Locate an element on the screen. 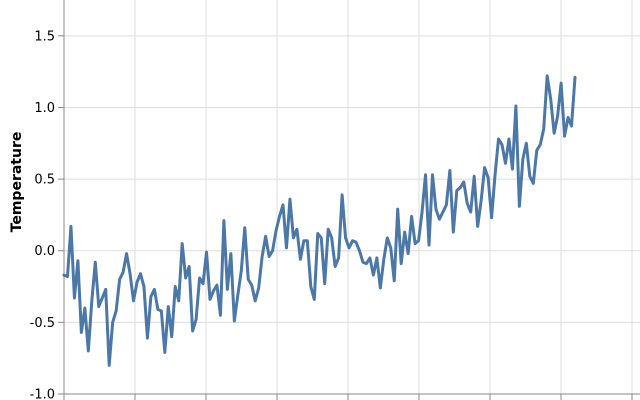  y-axis-title: Temperature is located at coordinates (17, 182).